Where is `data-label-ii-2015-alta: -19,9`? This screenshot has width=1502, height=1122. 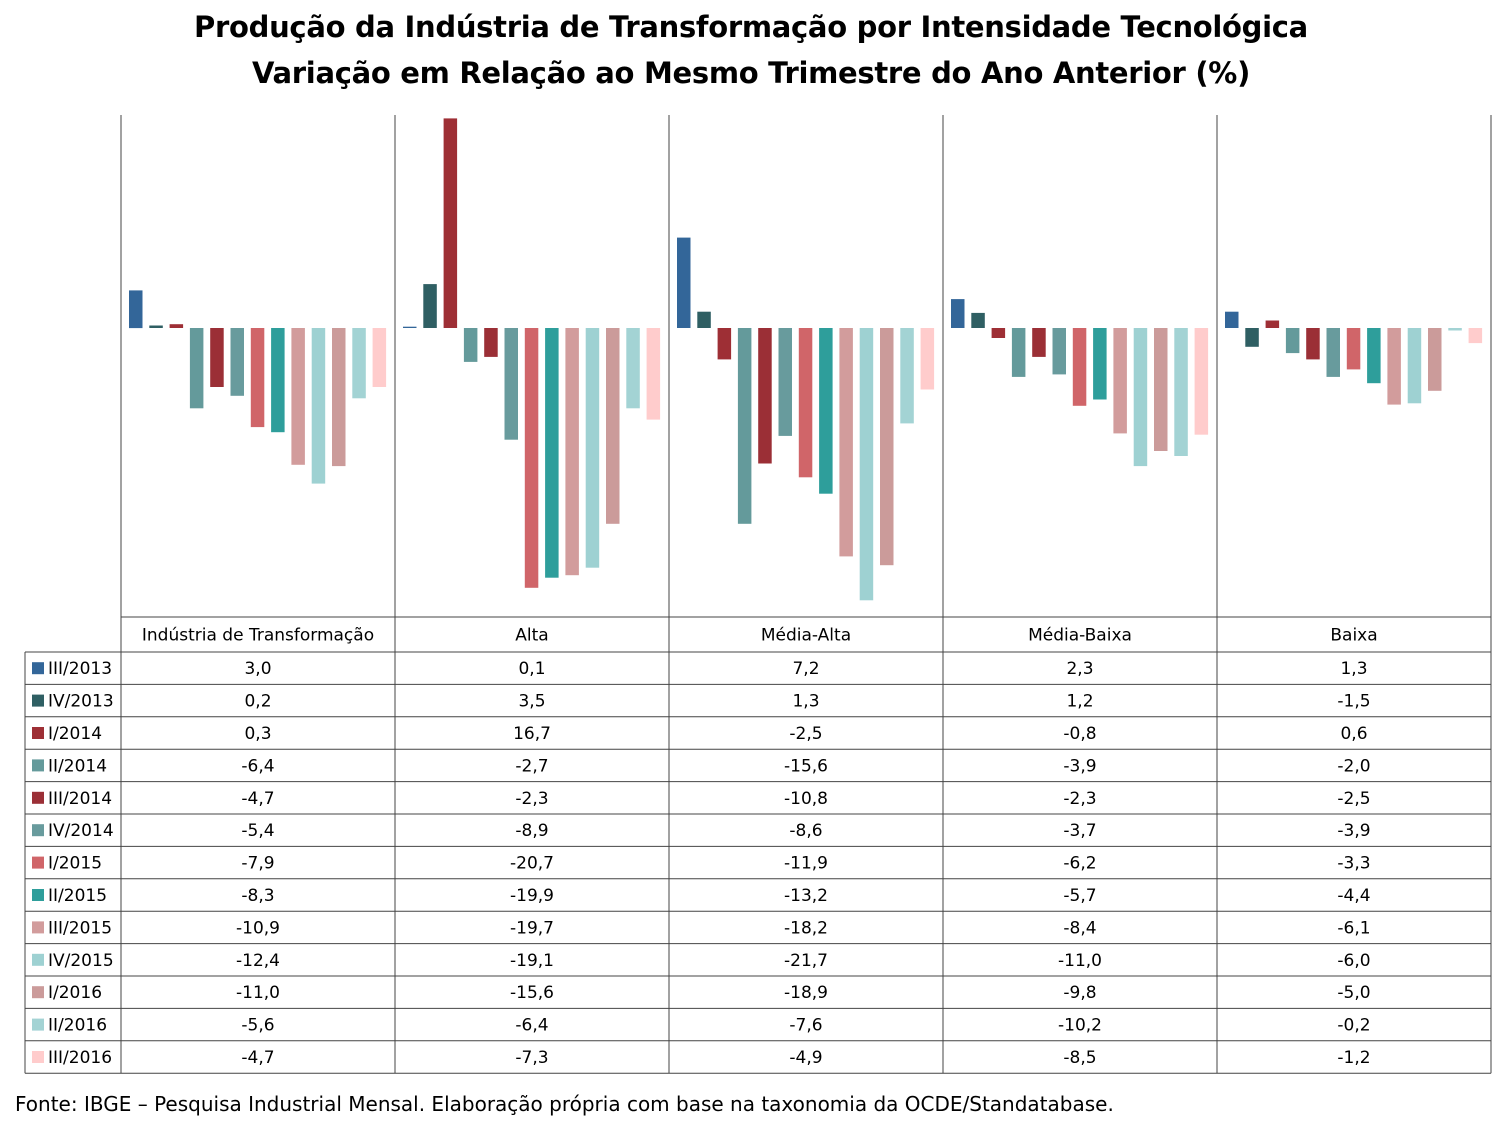
data-label-ii-2015-alta: -19,9 is located at coordinates (532, 896).